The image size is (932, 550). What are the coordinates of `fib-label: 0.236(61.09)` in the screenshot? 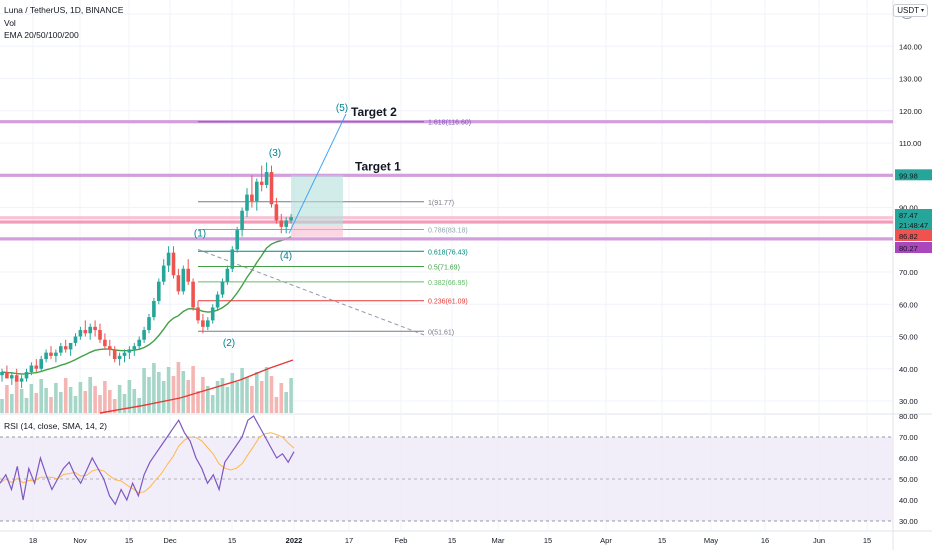 It's located at (448, 302).